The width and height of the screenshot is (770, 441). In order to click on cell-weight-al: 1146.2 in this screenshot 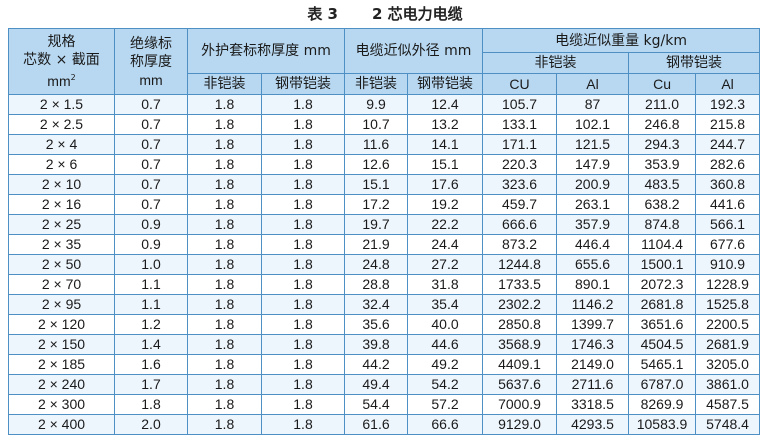, I will do `click(593, 304)`.